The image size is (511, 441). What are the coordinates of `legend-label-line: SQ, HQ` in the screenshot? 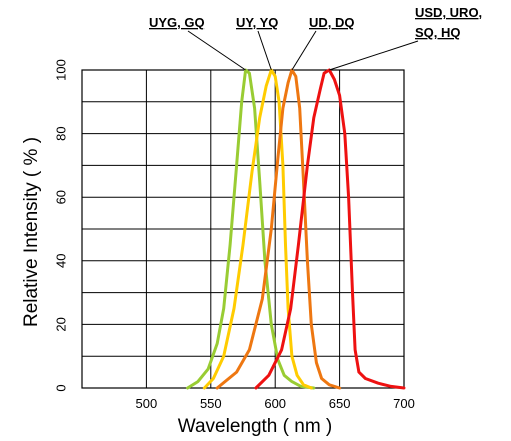 It's located at (438, 32).